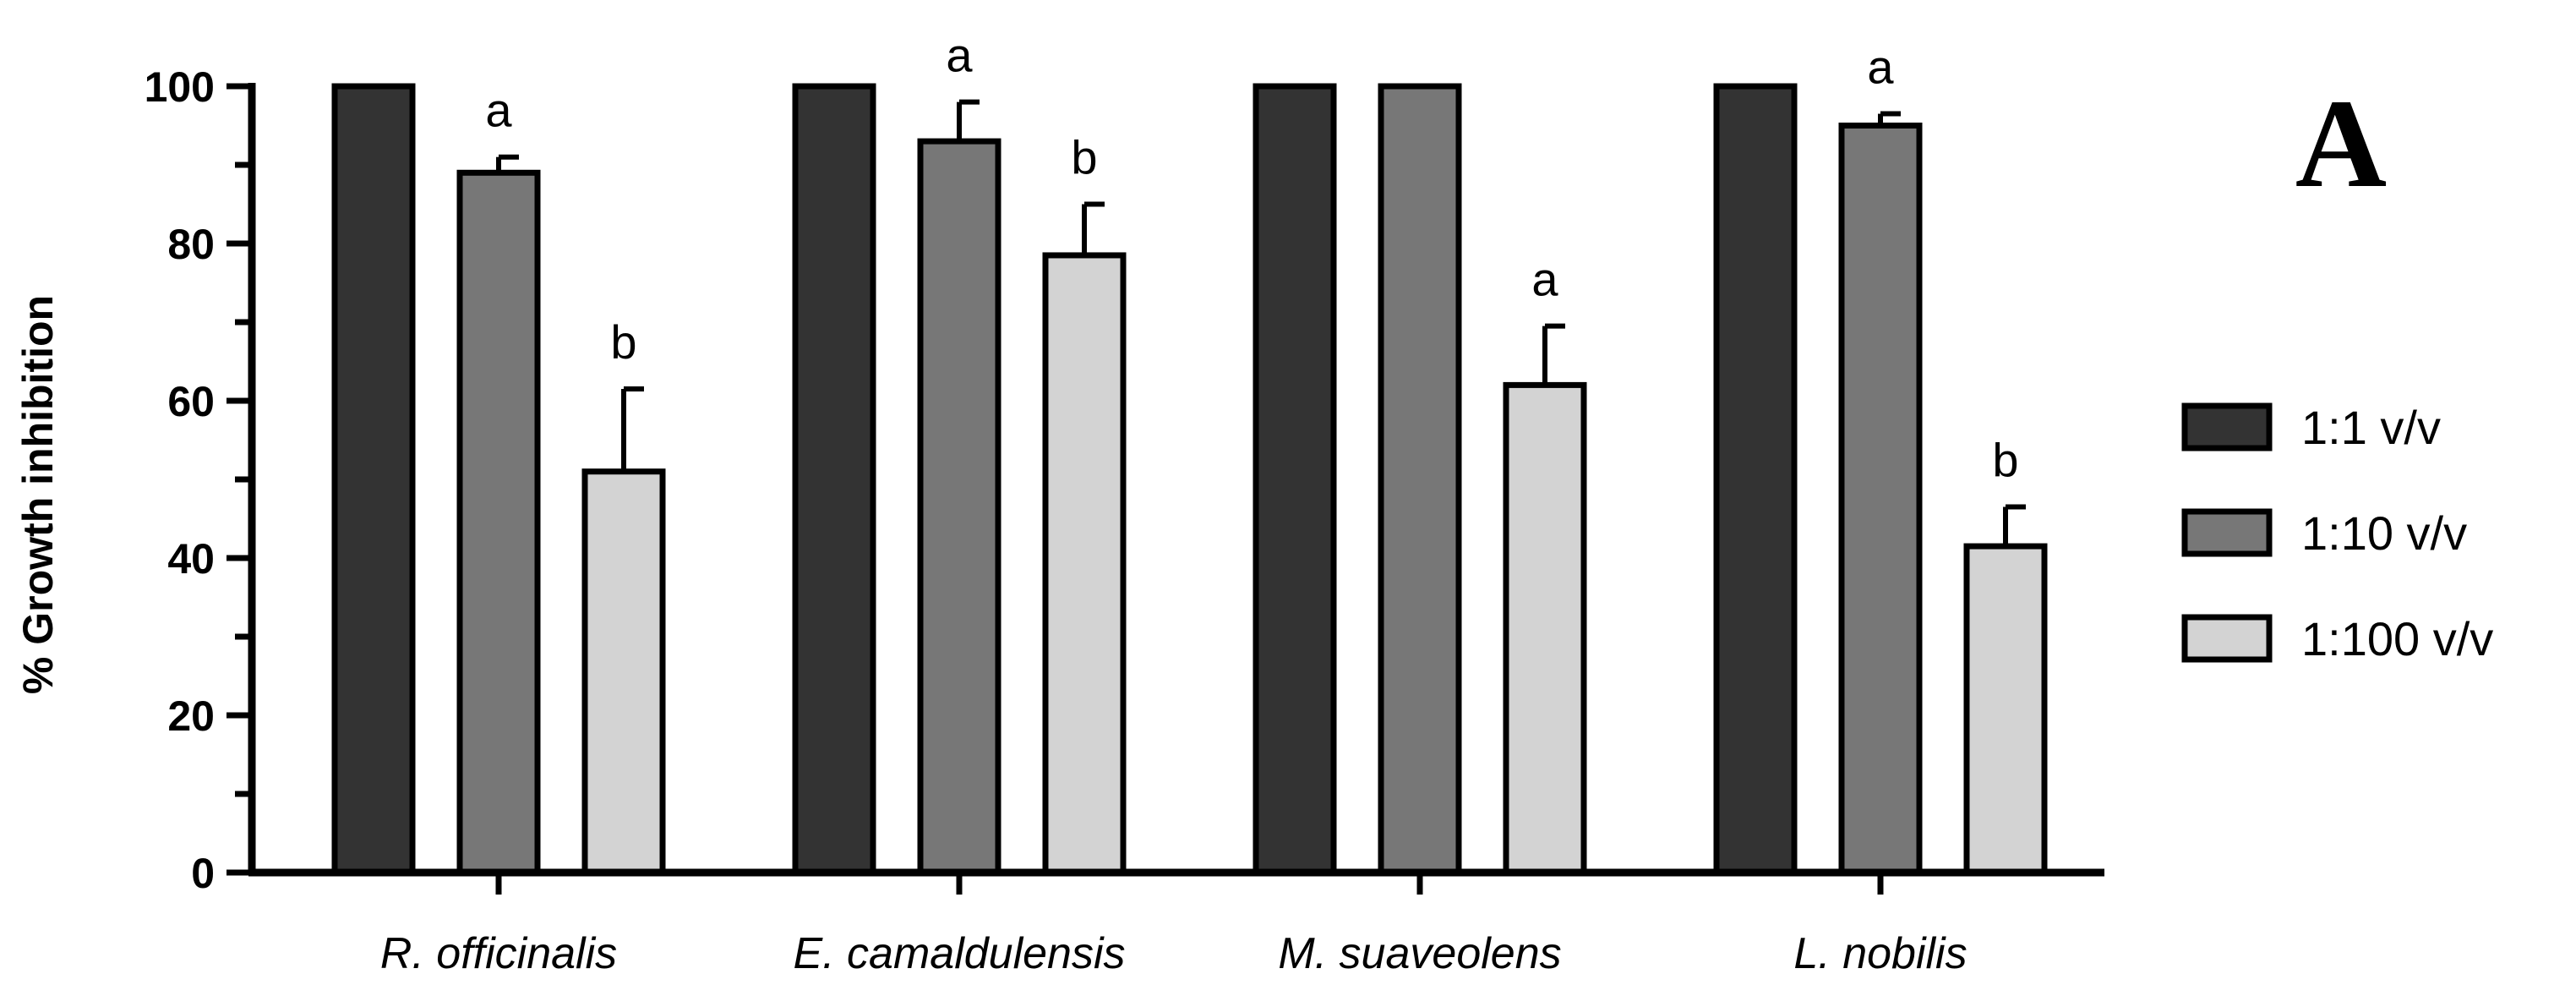 Image resolution: width=2576 pixels, height=996 pixels. I want to click on legend-label-2: 1:10 v/v, so click(2384, 533).